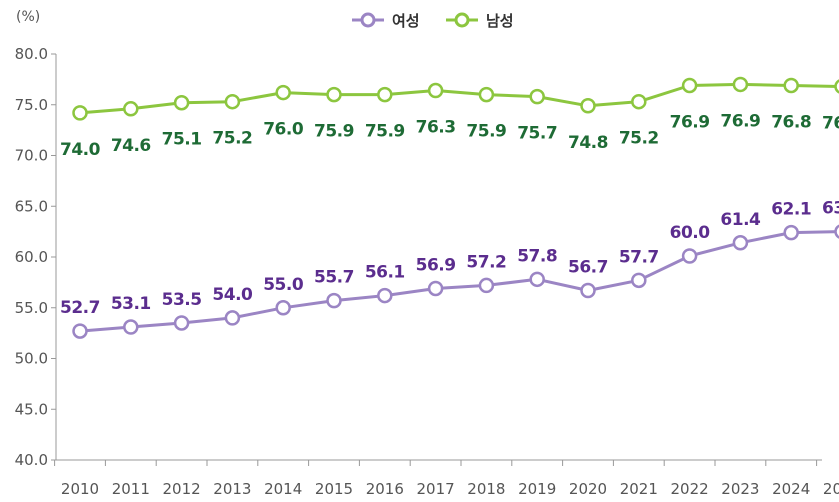 Image resolution: width=839 pixels, height=502 pixels. What do you see at coordinates (283, 130) in the screenshot?
I see `data-label: 76.0` at bounding box center [283, 130].